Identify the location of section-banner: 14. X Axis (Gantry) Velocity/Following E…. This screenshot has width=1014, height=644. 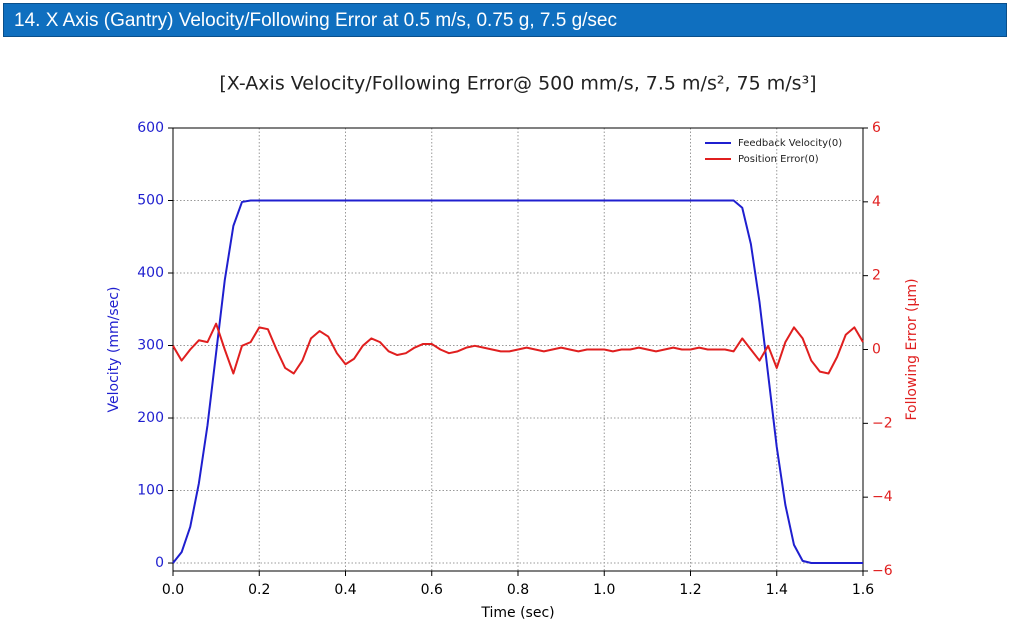
(505, 20).